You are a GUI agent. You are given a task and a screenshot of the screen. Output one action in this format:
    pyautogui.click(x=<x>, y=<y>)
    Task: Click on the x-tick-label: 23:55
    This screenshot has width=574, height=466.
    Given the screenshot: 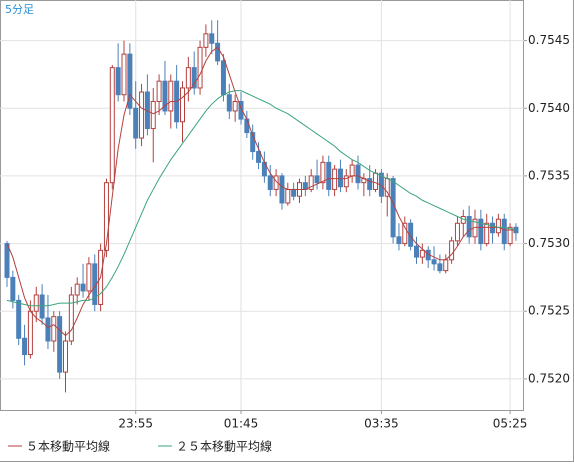 What is the action you would take?
    pyautogui.click(x=135, y=424)
    